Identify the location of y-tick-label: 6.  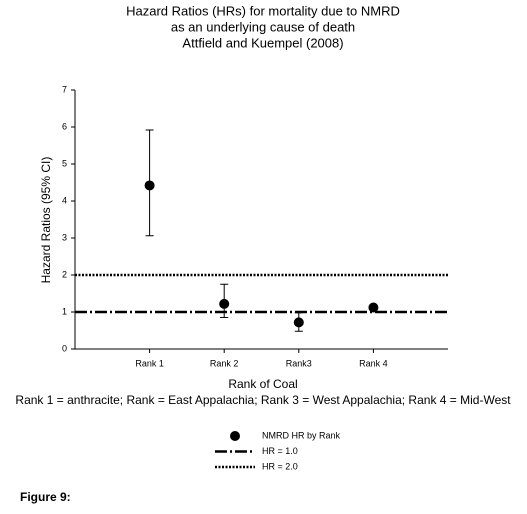
(64, 126).